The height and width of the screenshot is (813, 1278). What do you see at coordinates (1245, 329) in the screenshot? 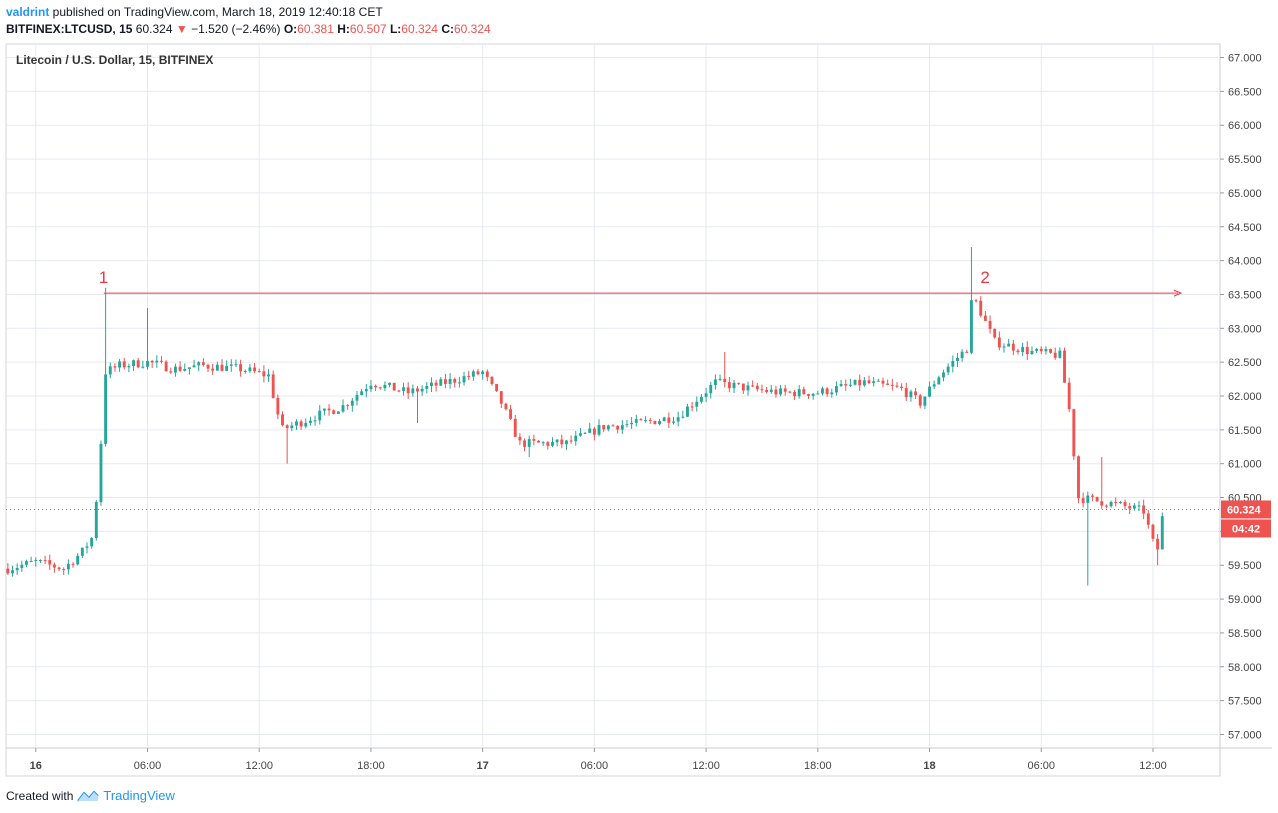
I see `price-tick-label: 63.000` at bounding box center [1245, 329].